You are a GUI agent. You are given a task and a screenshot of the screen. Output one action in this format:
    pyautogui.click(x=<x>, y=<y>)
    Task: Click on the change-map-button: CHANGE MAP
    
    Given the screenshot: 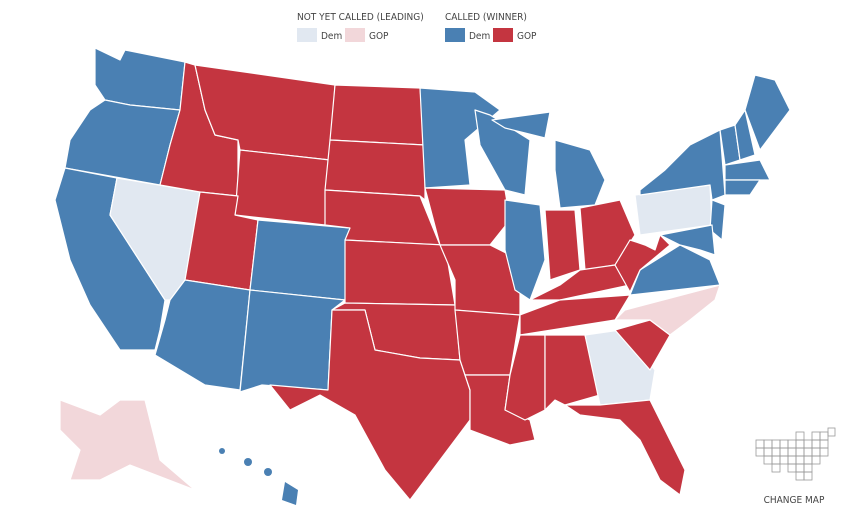 What is the action you would take?
    pyautogui.click(x=795, y=466)
    